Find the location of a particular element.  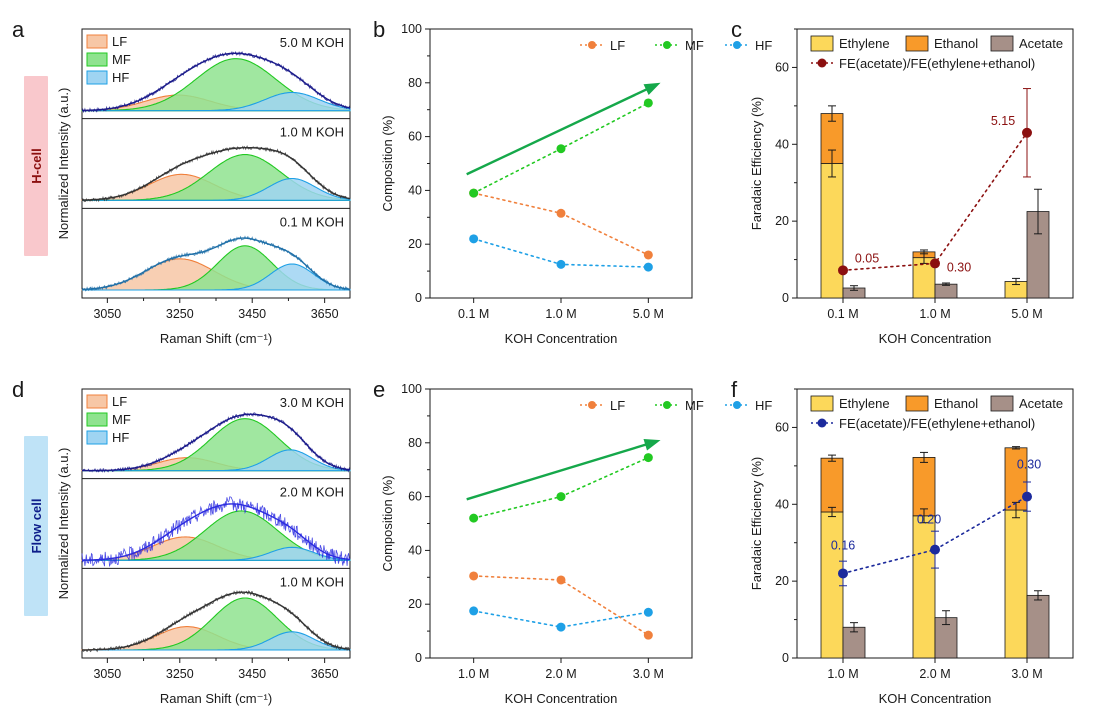

side-label-flowcell-text: Flow cell is located at coordinates (36, 526).